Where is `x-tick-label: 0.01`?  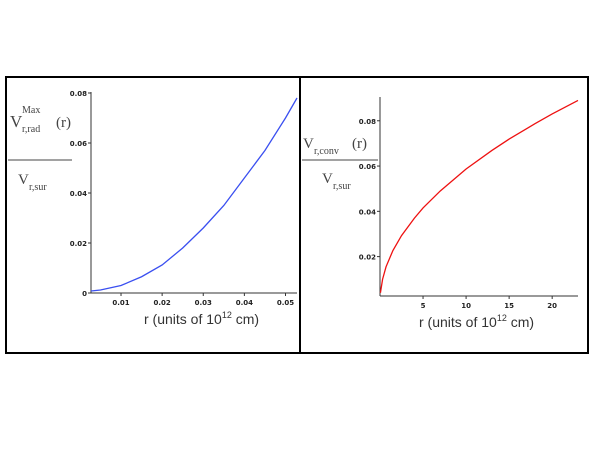 x-tick-label: 0.01 is located at coordinates (120, 303).